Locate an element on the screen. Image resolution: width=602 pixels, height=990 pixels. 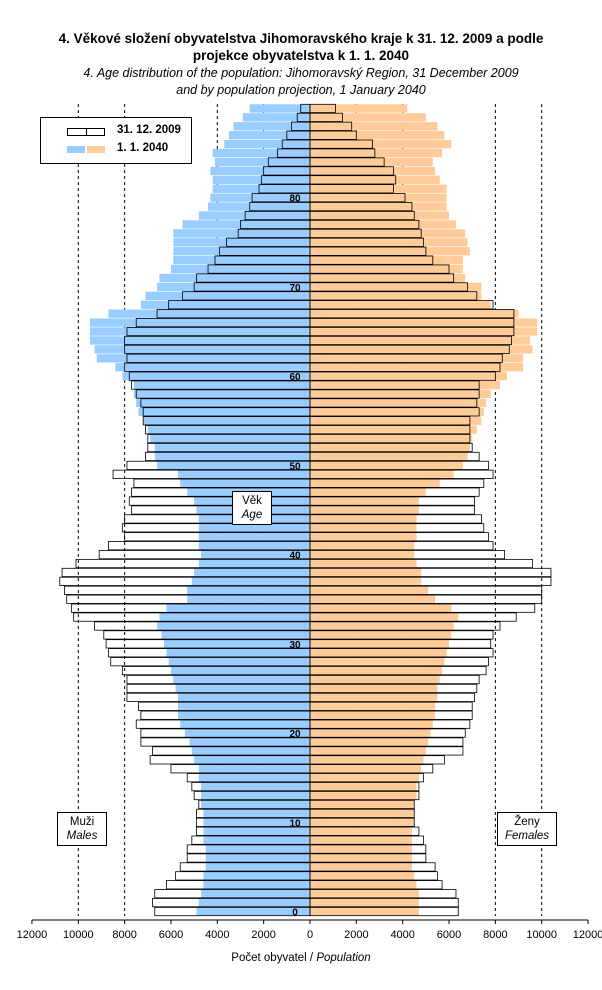
x-tick-label-12: 12000 is located at coordinates (587, 935).